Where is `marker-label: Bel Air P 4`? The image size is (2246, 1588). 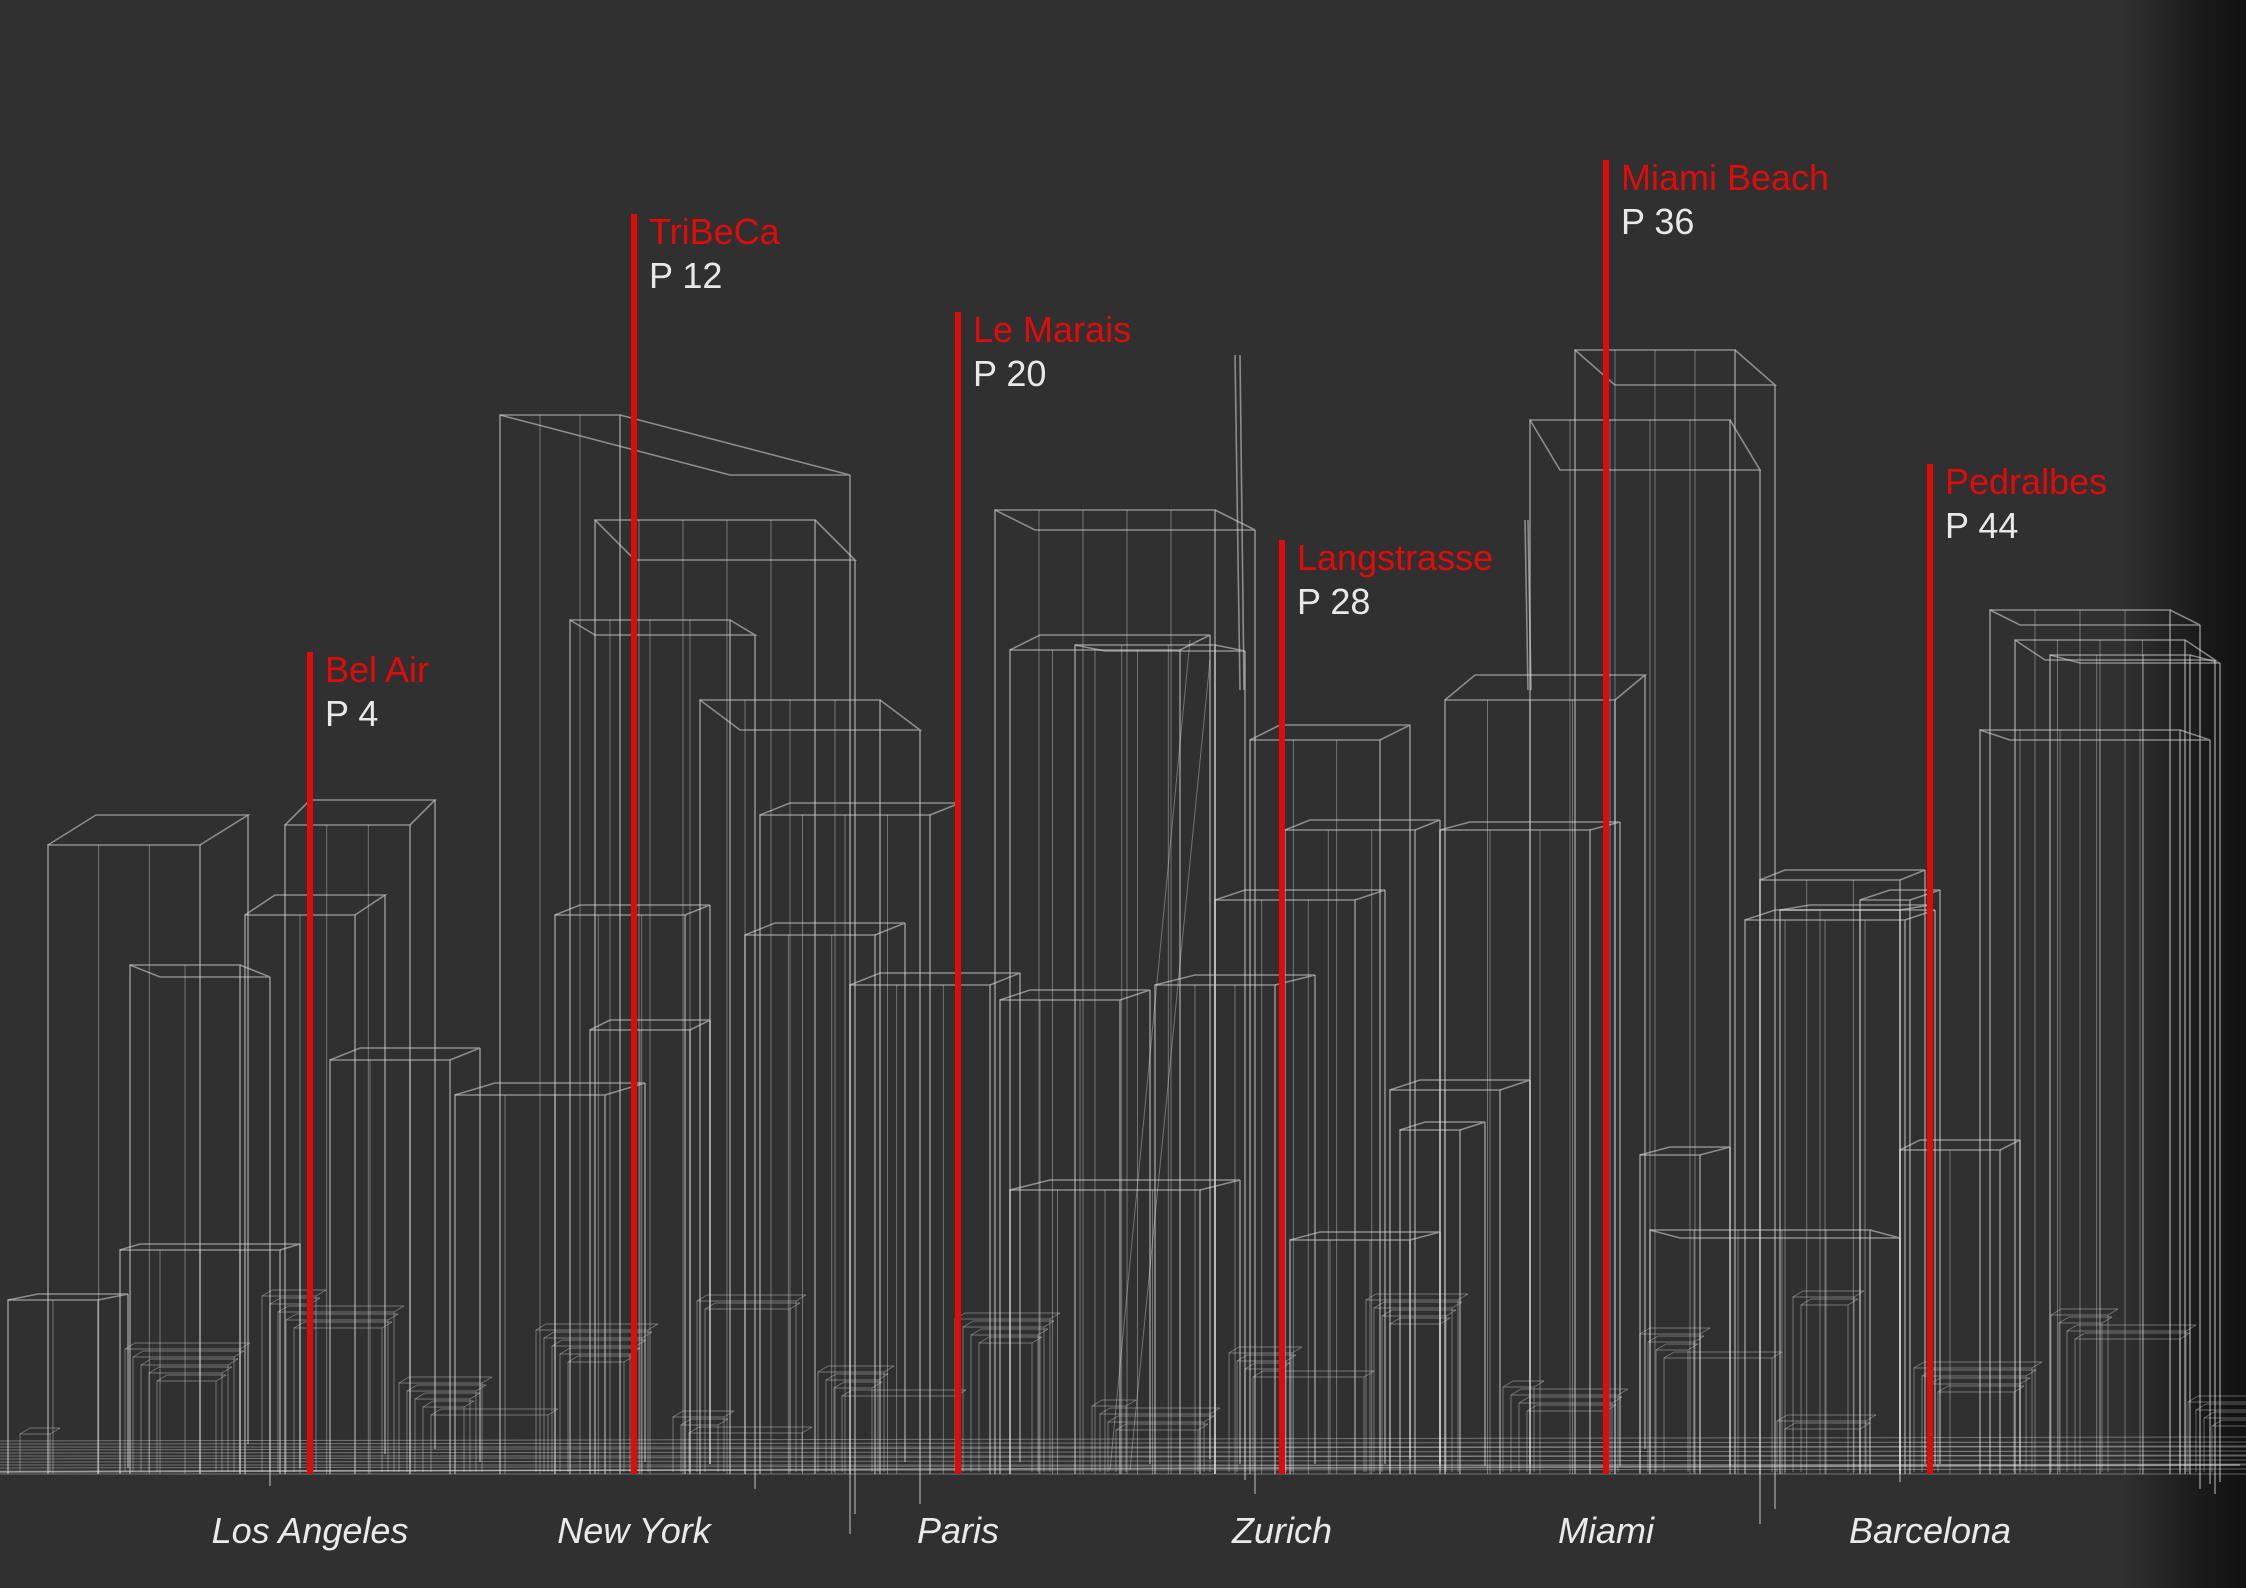
marker-label: Bel Air P 4 is located at coordinates (377, 692).